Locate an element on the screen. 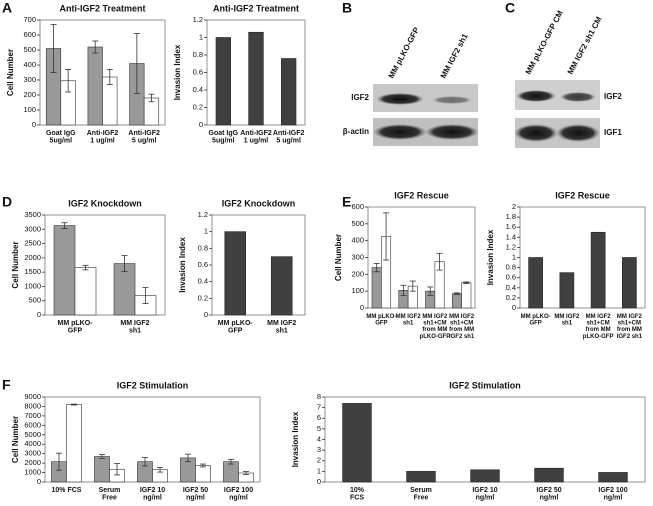  y-tick-label: 7 is located at coordinates (319, 407).